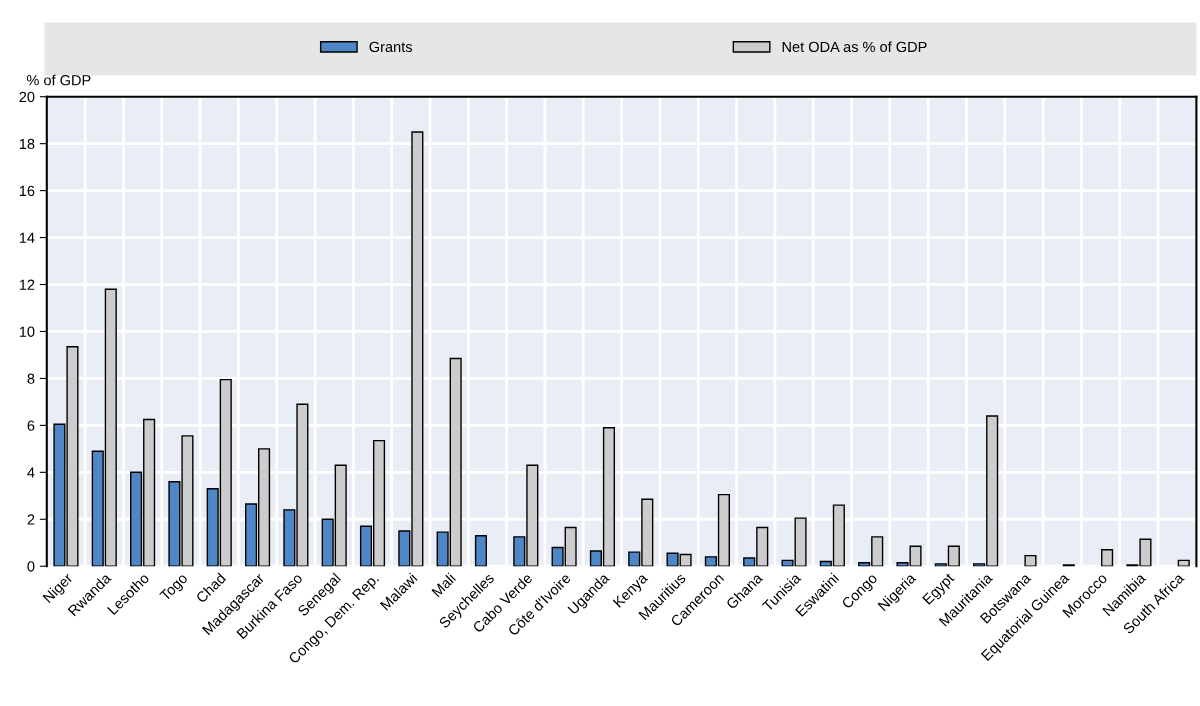 The height and width of the screenshot is (706, 1200). Describe the element at coordinates (390, 47) in the screenshot. I see `legend-label: Grants` at that location.